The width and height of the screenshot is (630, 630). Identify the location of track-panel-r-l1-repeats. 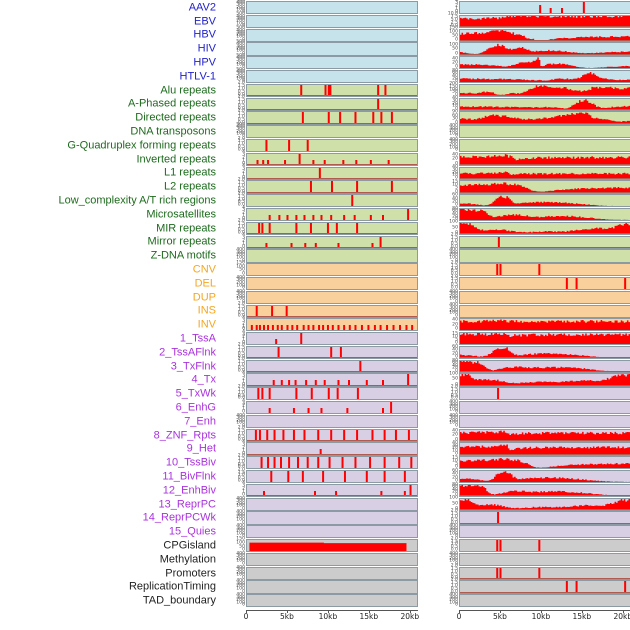
(544, 173).